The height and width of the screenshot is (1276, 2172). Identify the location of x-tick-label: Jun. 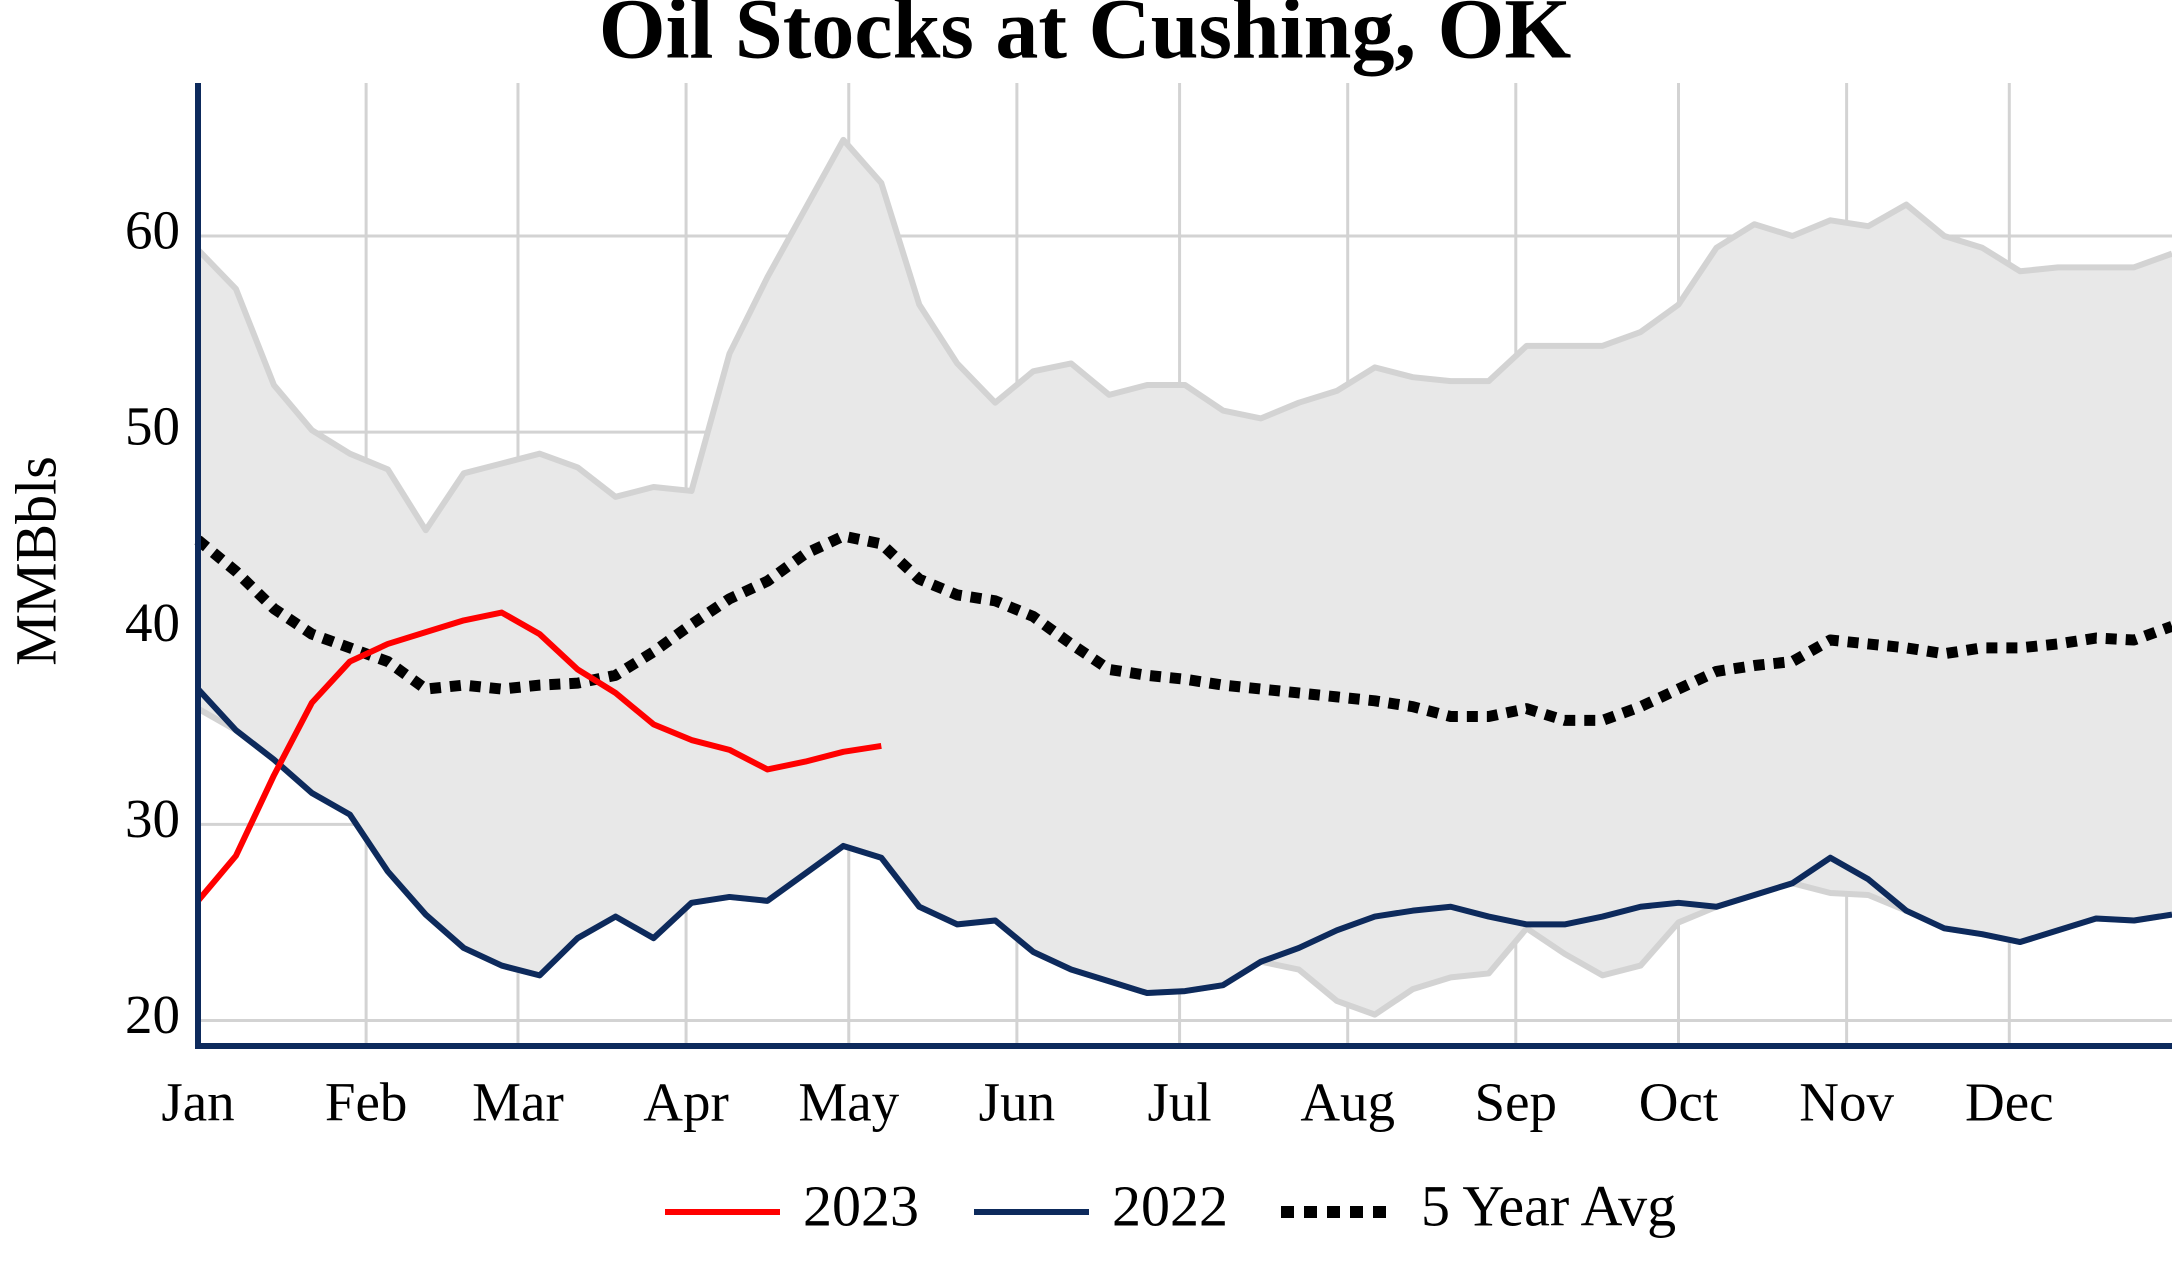
(1017, 1102).